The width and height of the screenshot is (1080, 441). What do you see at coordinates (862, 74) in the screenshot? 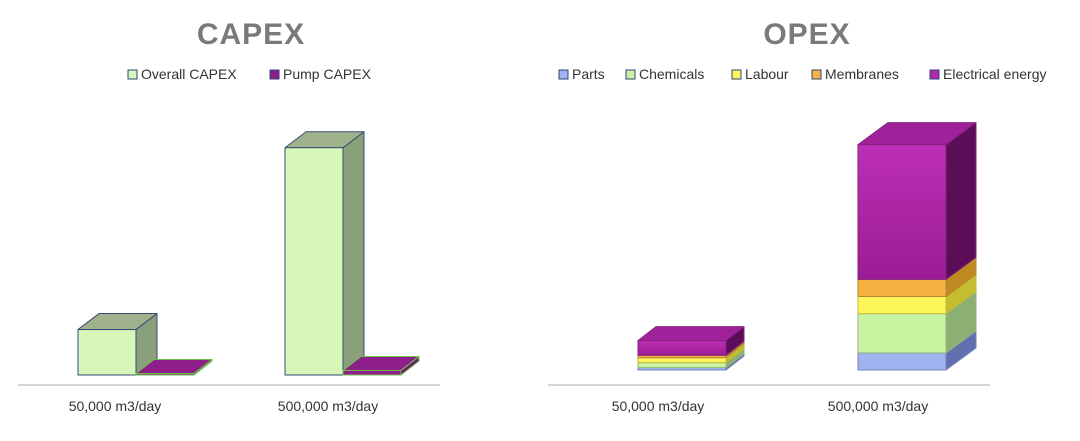
I see `opex-legend-label: Membranes` at bounding box center [862, 74].